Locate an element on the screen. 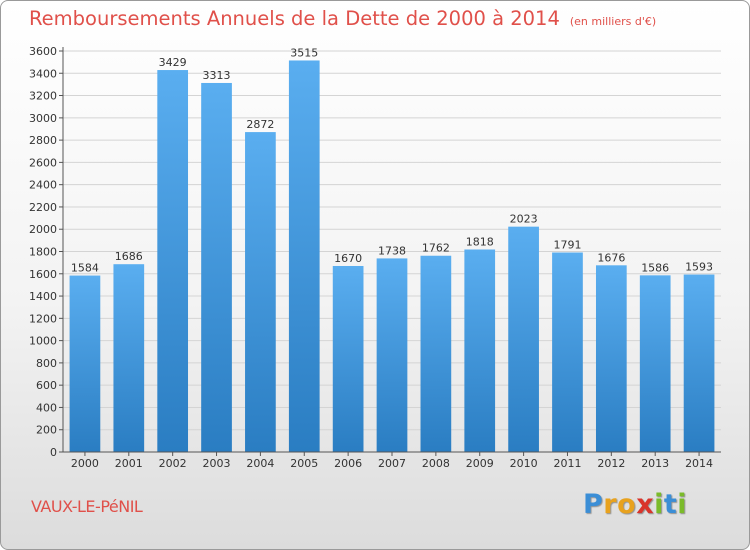 This screenshot has height=550, width=750. bar-value-label: 1791 is located at coordinates (567, 245).